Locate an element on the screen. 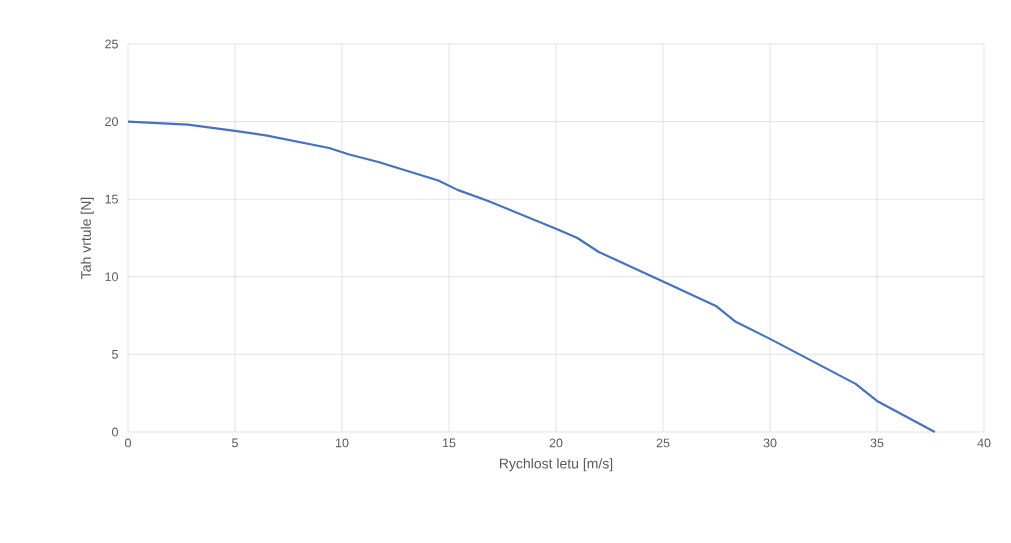  x-tick-label: 35 is located at coordinates (877, 443).